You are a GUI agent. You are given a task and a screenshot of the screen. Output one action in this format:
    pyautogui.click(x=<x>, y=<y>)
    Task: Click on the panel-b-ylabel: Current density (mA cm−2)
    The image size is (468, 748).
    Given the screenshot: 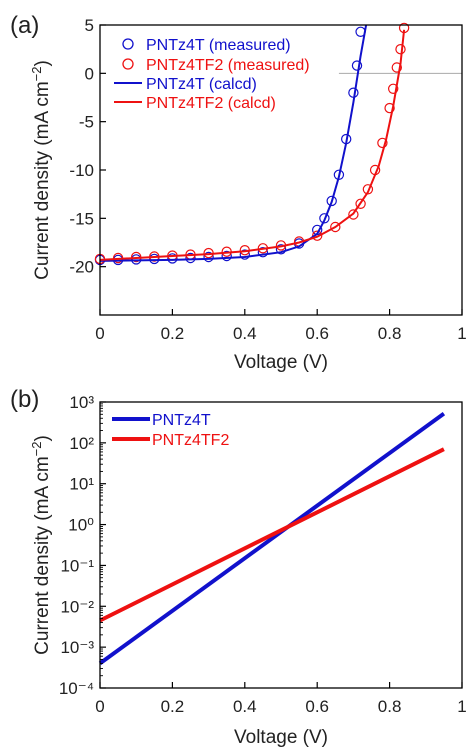 What is the action you would take?
    pyautogui.click(x=41, y=545)
    